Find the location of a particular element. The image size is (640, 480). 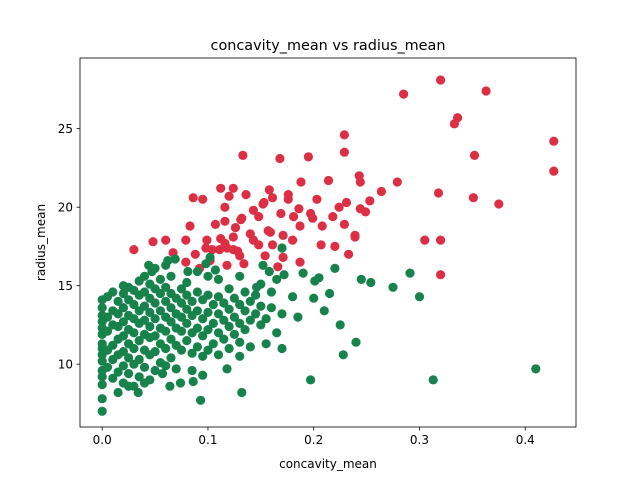

x-tick-label: 0.4 is located at coordinates (525, 440).